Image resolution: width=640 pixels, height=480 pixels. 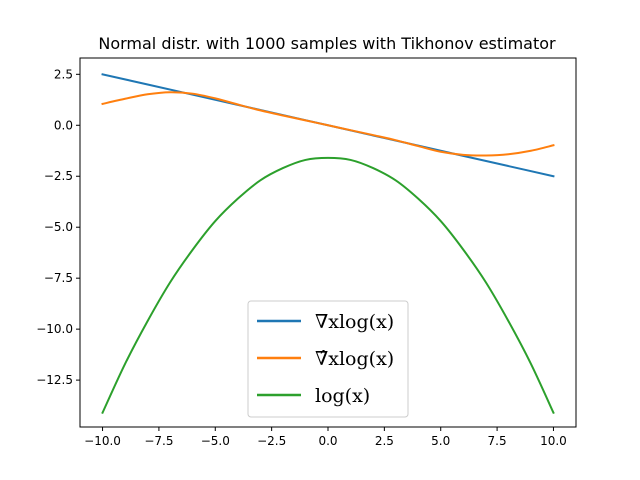 What do you see at coordinates (63, 74) in the screenshot?
I see `y-tick-label: 2.5` at bounding box center [63, 74].